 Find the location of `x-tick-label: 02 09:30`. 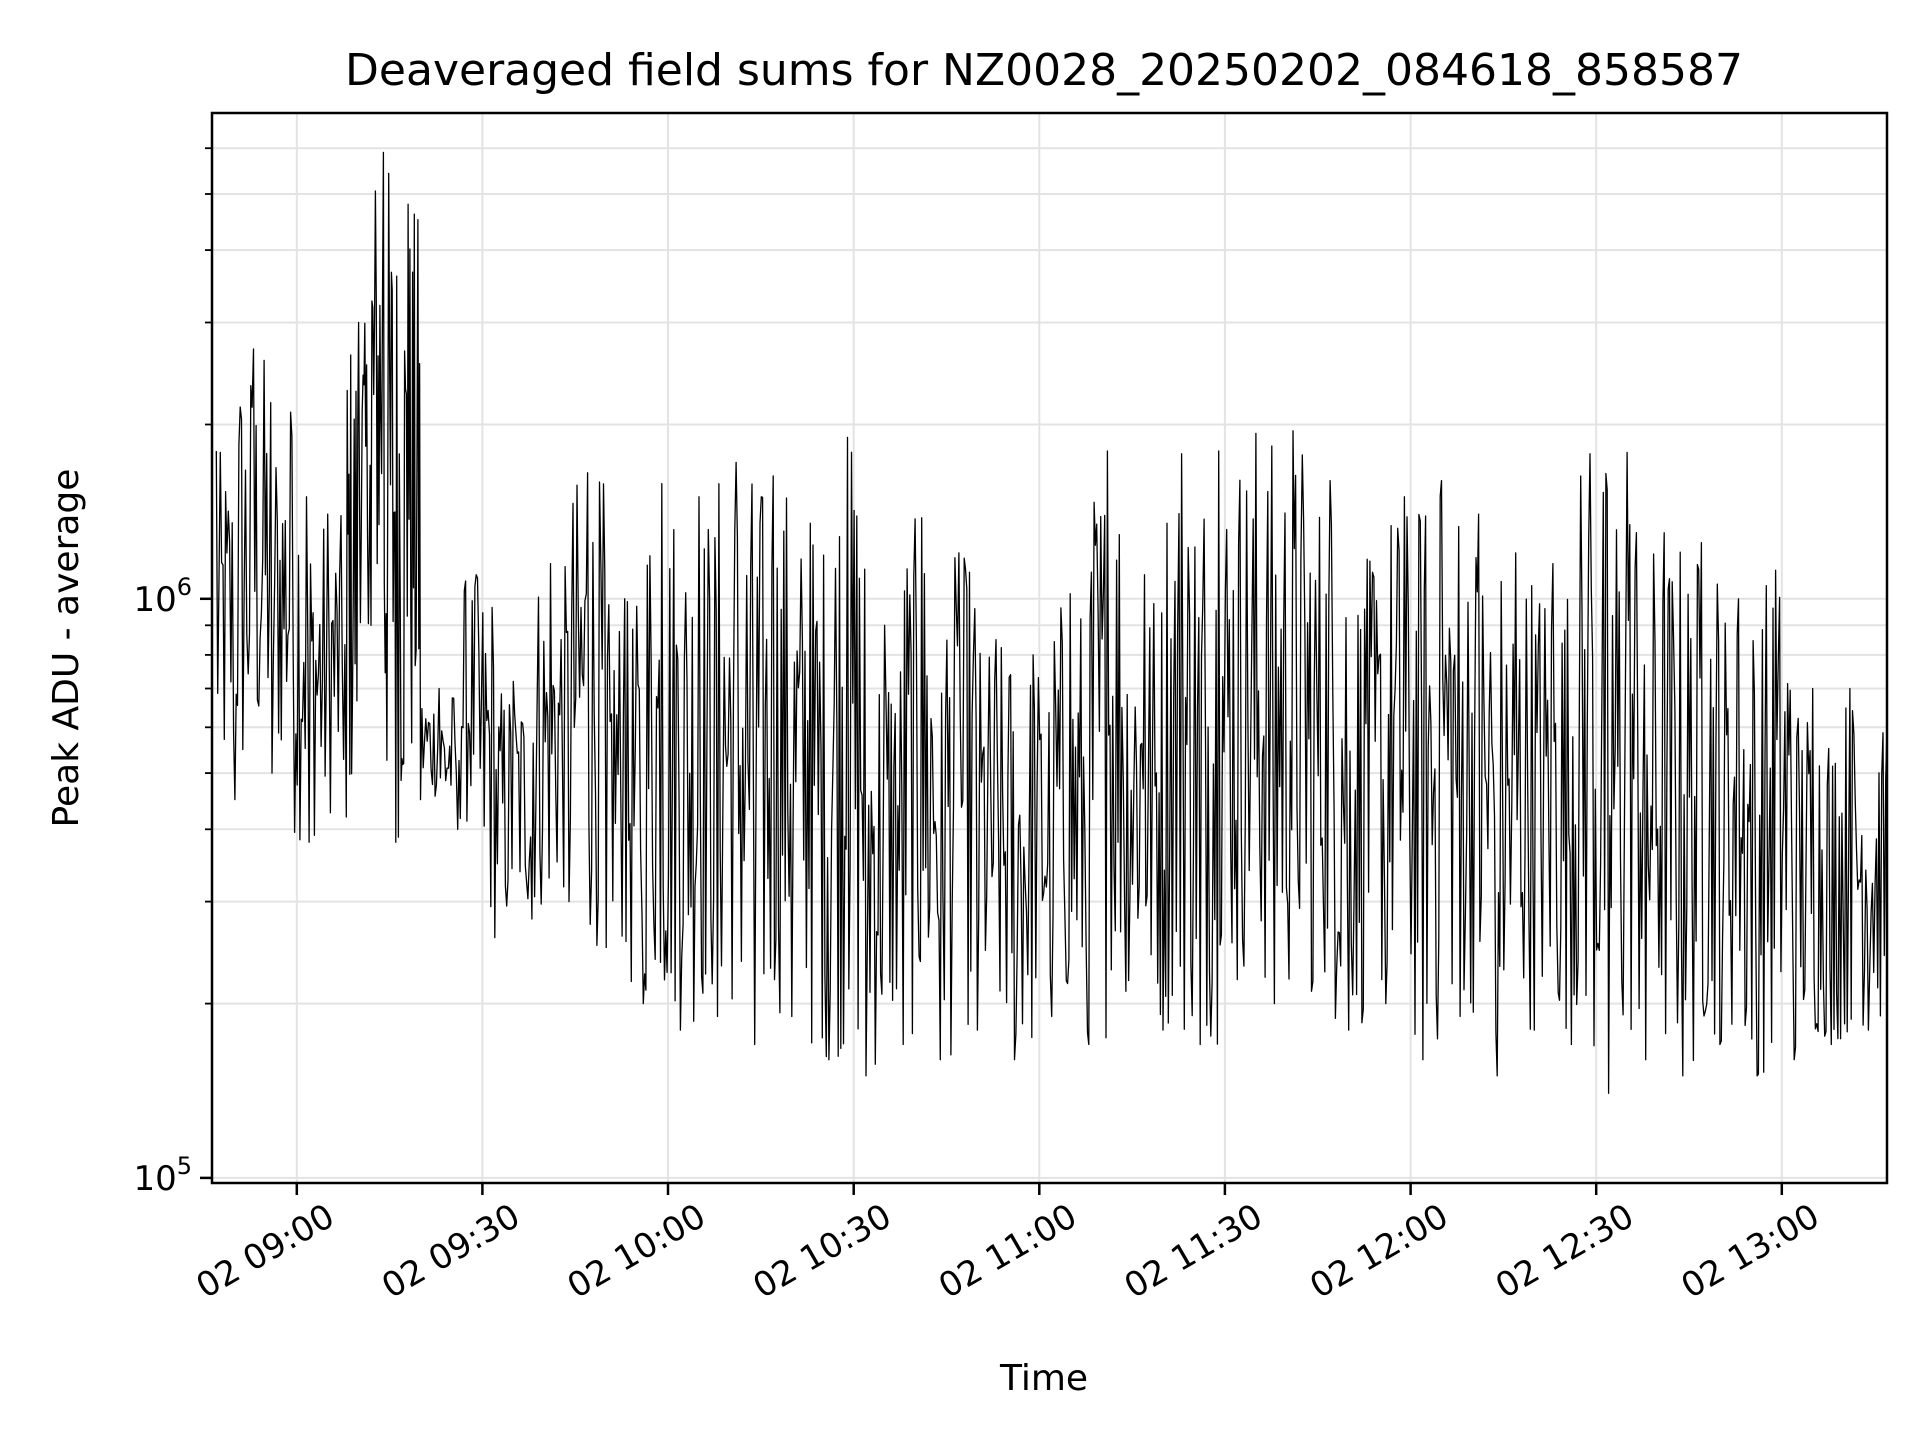

x-tick-label: 02 09:30 is located at coordinates (451, 1251).